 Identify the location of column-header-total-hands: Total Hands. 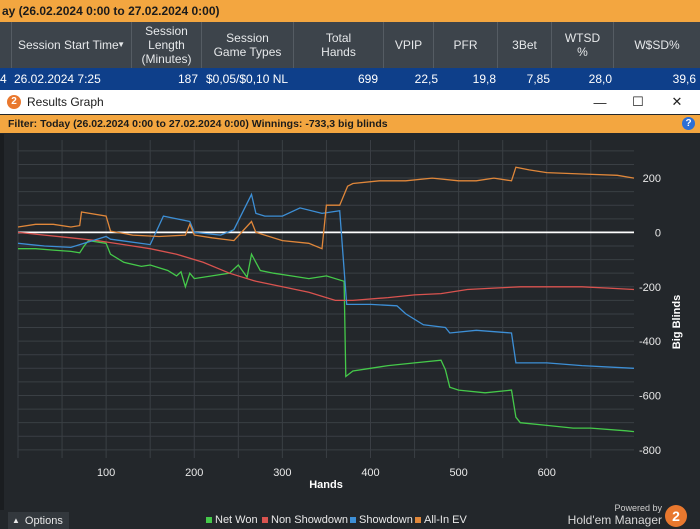
(339, 45).